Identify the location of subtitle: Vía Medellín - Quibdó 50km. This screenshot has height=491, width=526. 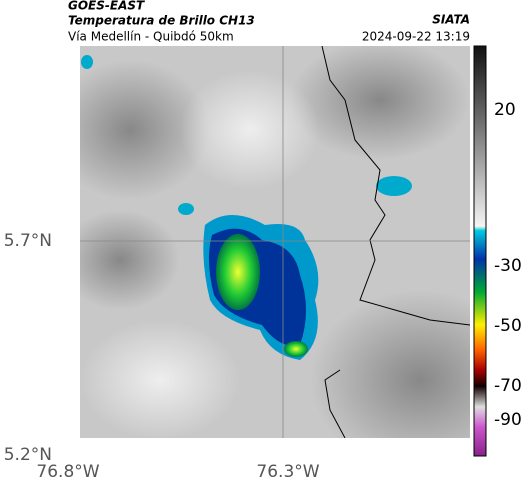
(151, 37).